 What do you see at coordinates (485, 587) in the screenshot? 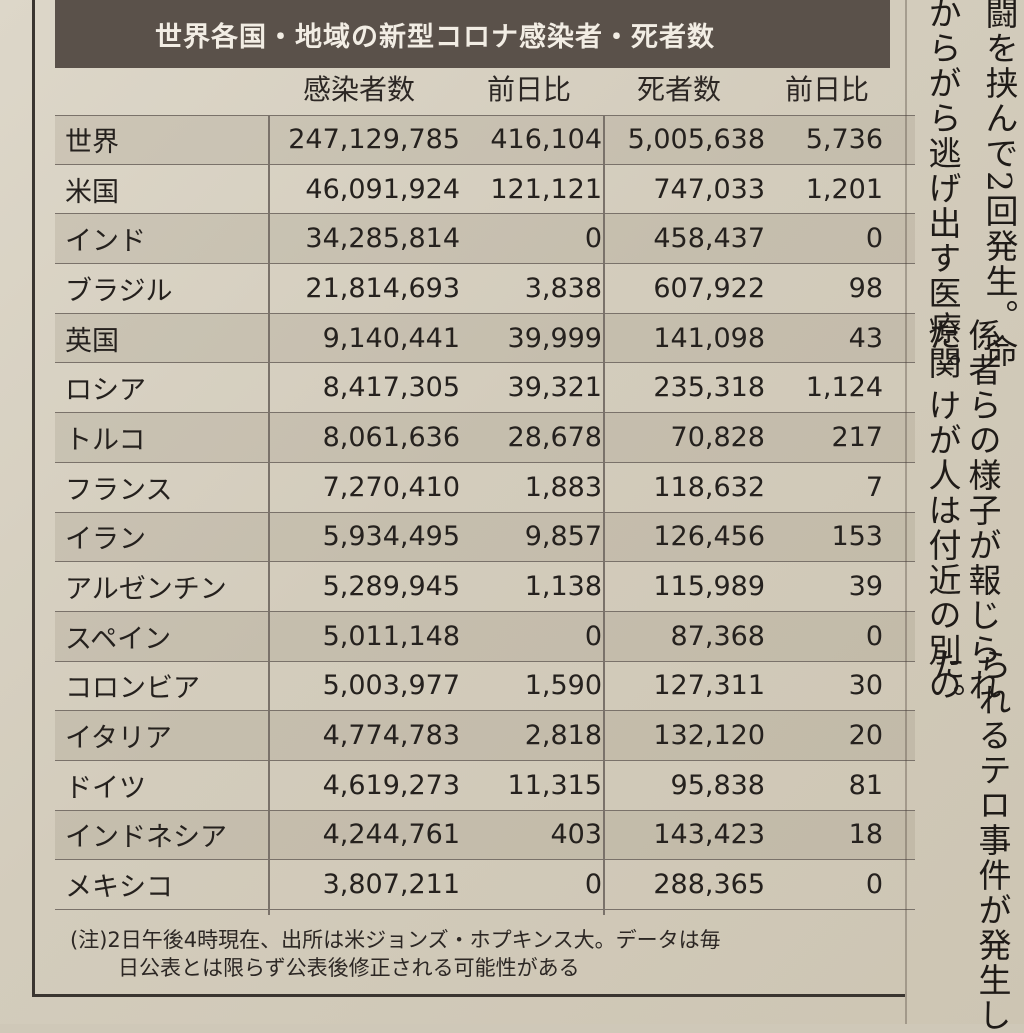
I see `table-row: アルゼンチン 5,289,945 1,138 115,989 39` at bounding box center [485, 587].